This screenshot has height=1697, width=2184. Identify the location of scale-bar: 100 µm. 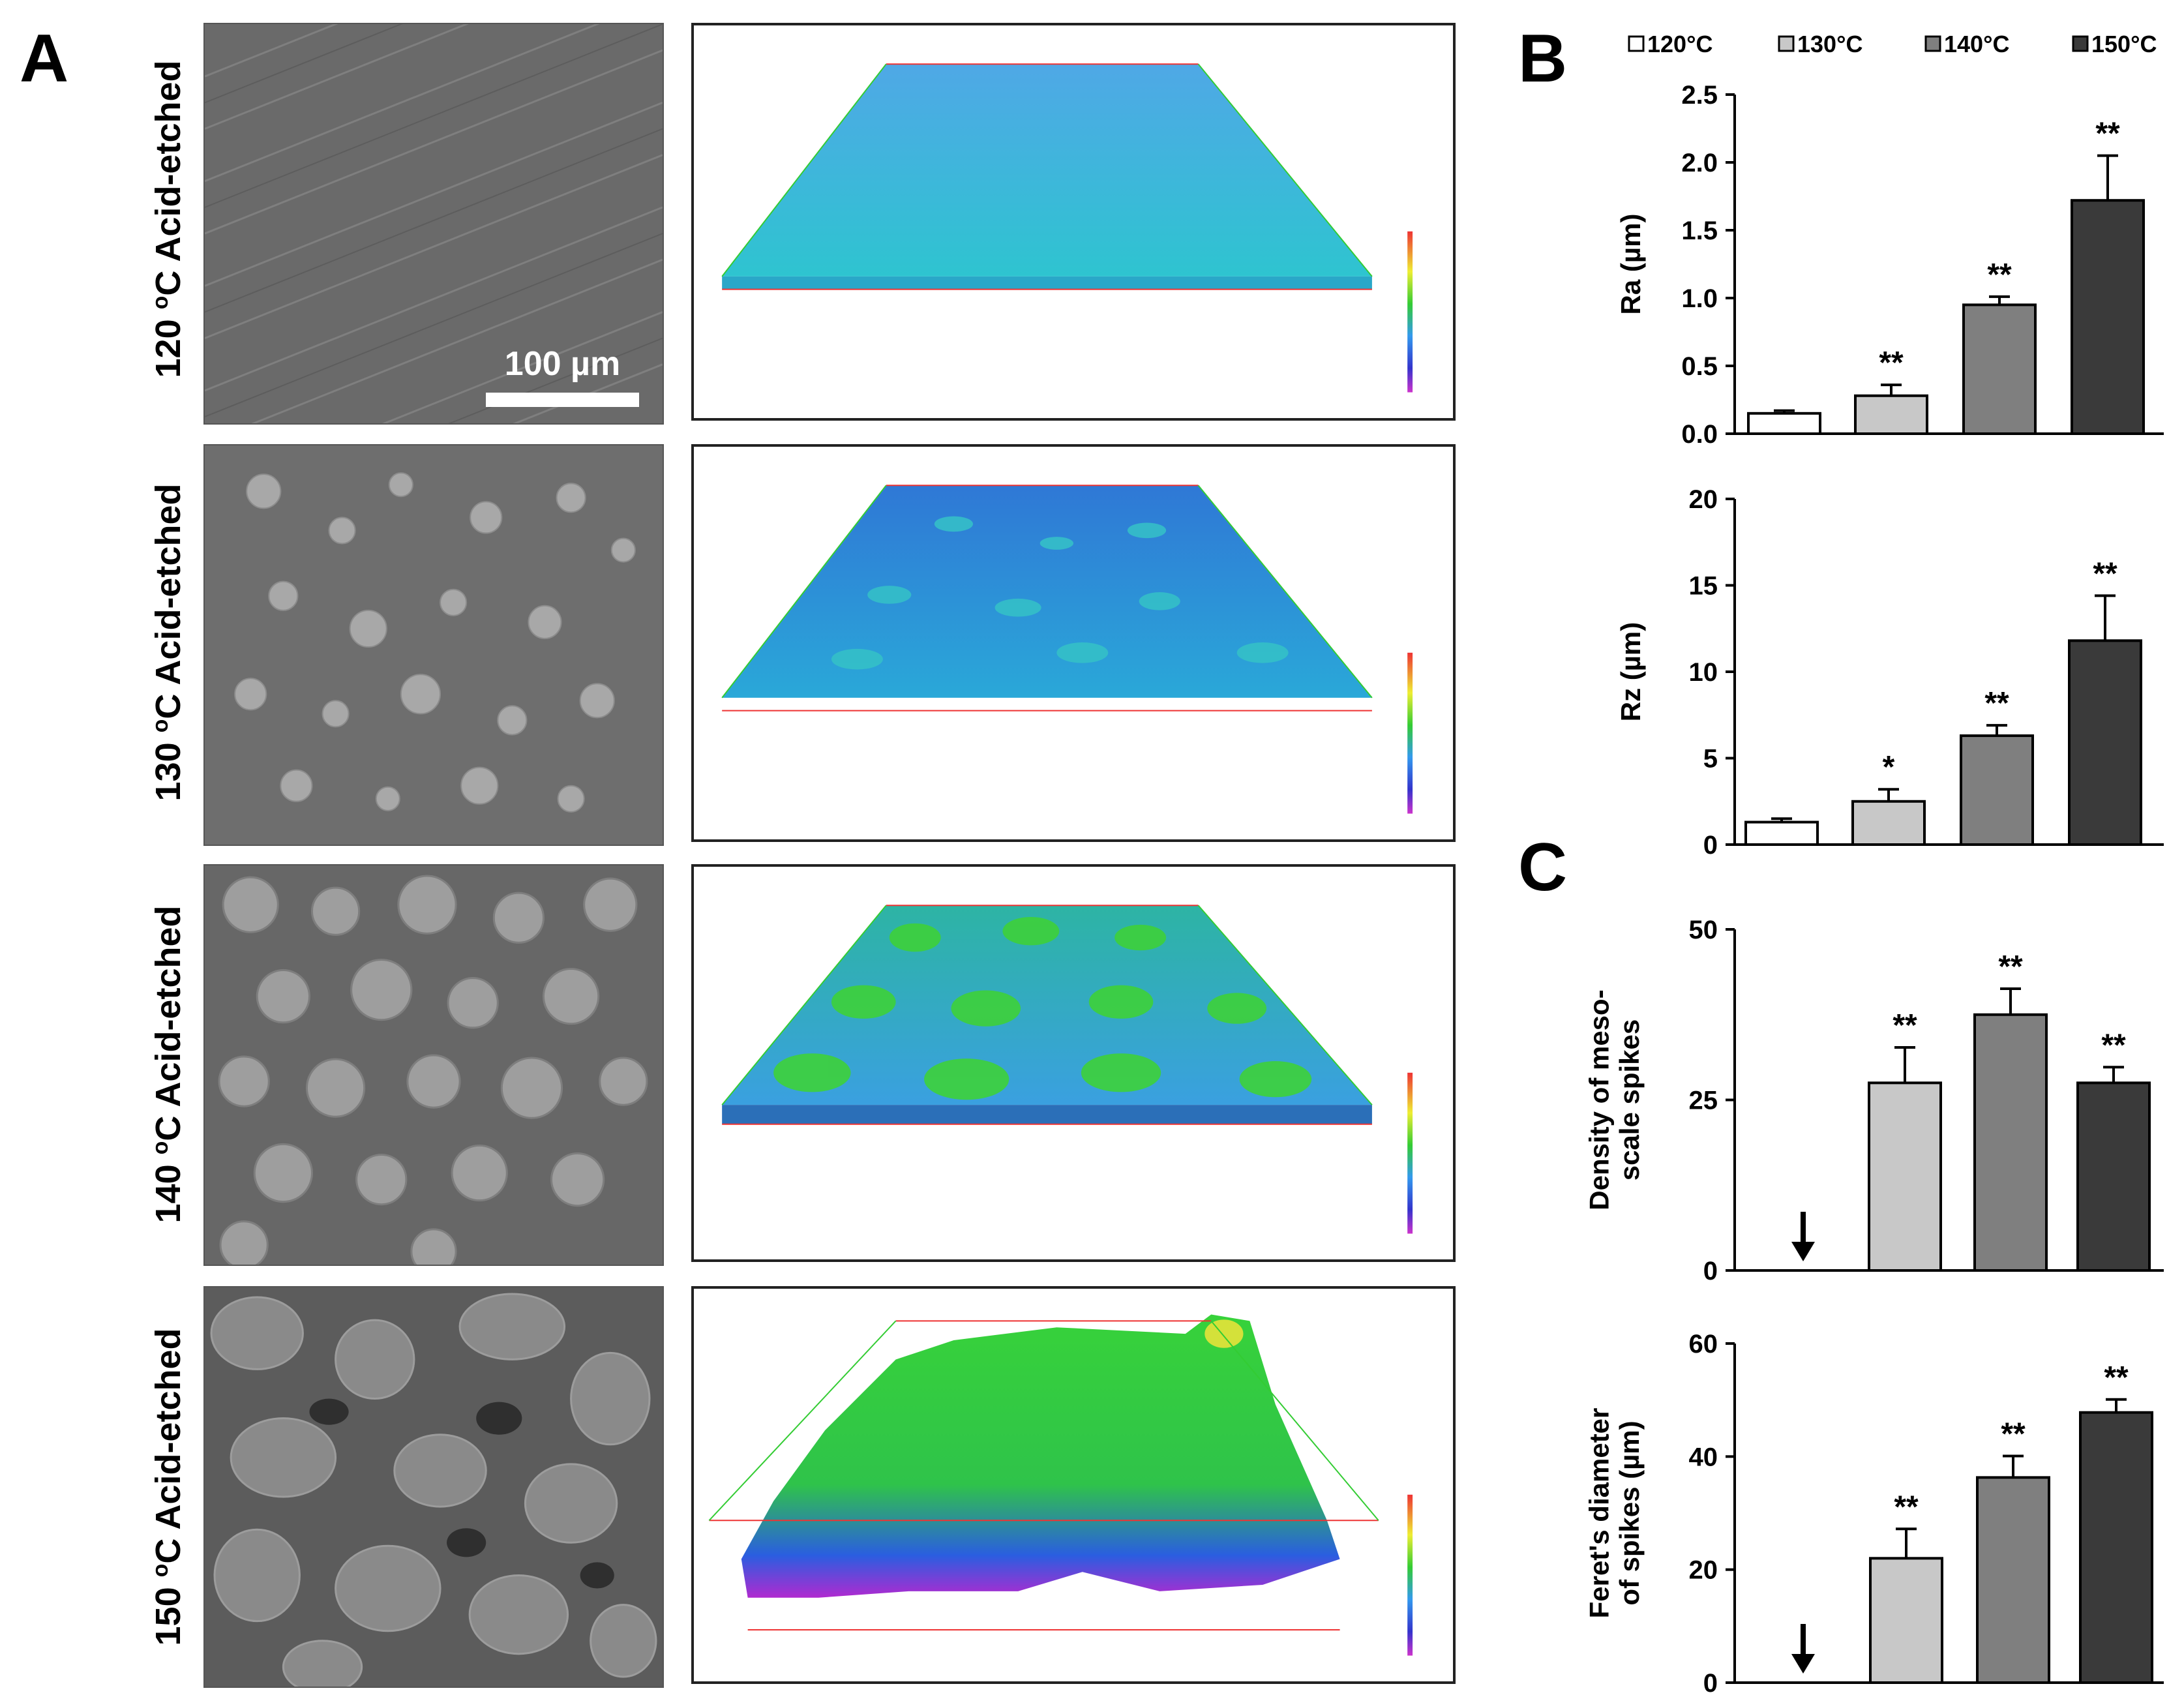
(563, 375).